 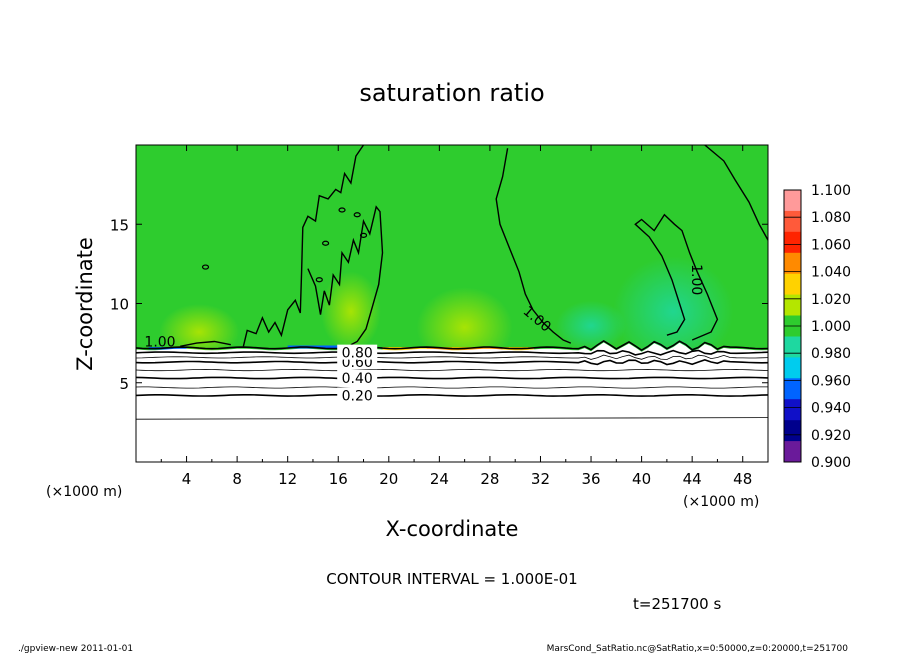 What do you see at coordinates (831, 354) in the screenshot?
I see `colorbar-label: 0.980` at bounding box center [831, 354].